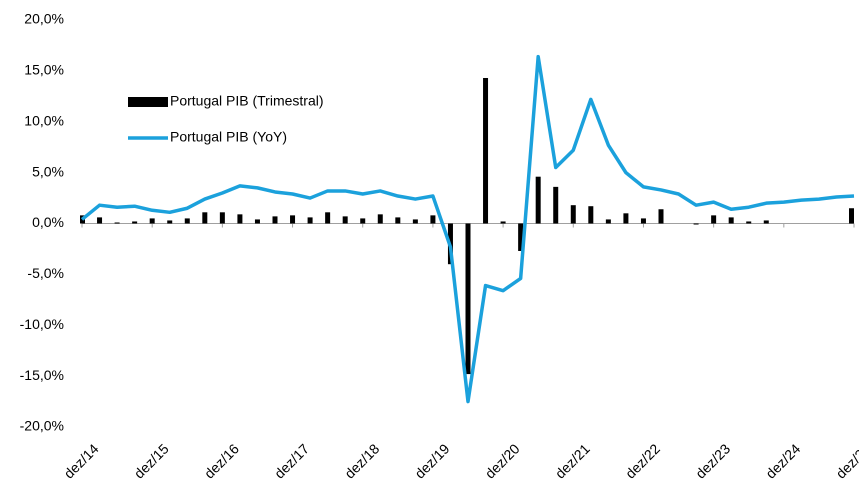  What do you see at coordinates (45, 273) in the screenshot?
I see `y-tick-label: -5,0%` at bounding box center [45, 273].